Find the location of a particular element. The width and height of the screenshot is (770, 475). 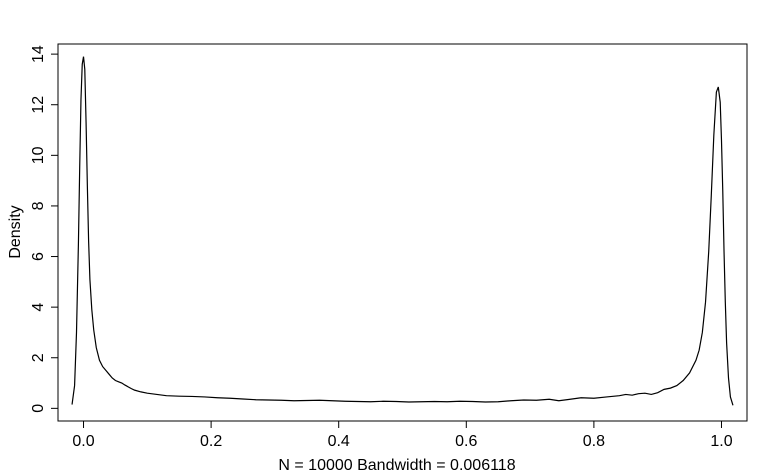

x-axis-label: N = 10000 Bandwidth = 0.006118 is located at coordinates (396, 465).